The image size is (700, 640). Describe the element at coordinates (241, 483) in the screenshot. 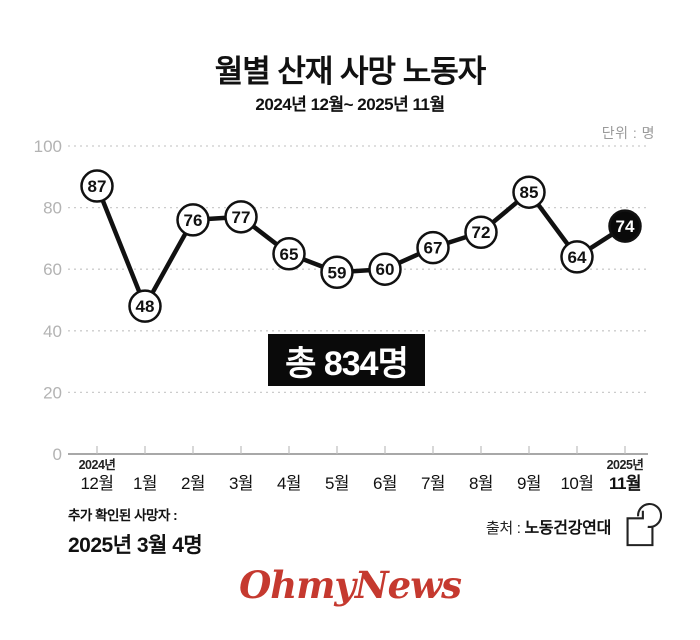

I see `svg-text: 3월` at that location.